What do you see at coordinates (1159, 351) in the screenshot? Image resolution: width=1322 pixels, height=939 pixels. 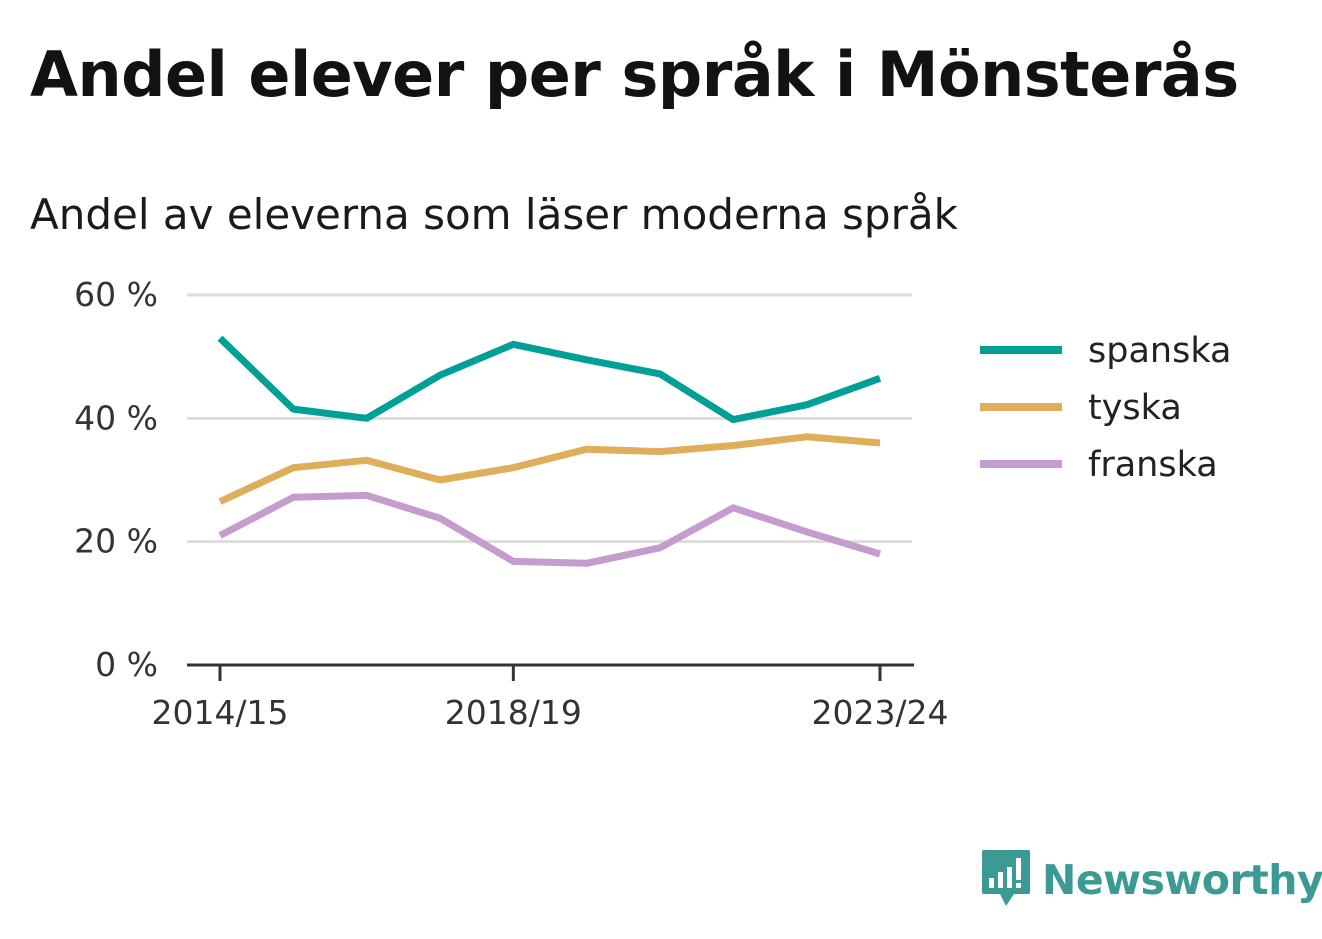 I see `legend-label-spanska: spanska` at bounding box center [1159, 351].